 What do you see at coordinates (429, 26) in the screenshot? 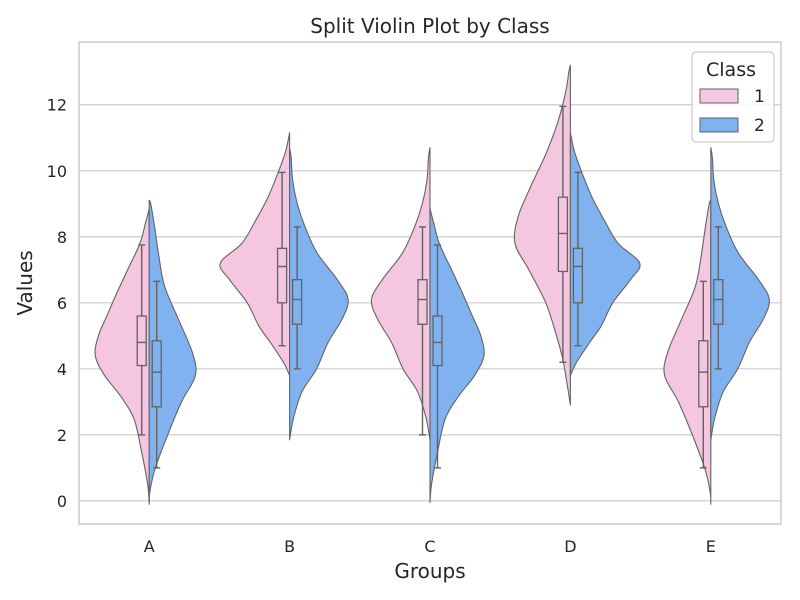
I see `chart-title: Split Violin Plot by Class` at bounding box center [429, 26].